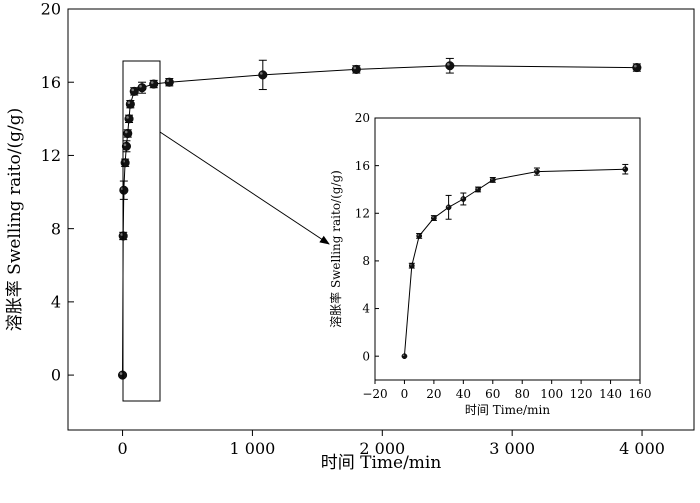  What do you see at coordinates (366, 356) in the screenshot?
I see `inset-ytick-label: 0` at bounding box center [366, 356].